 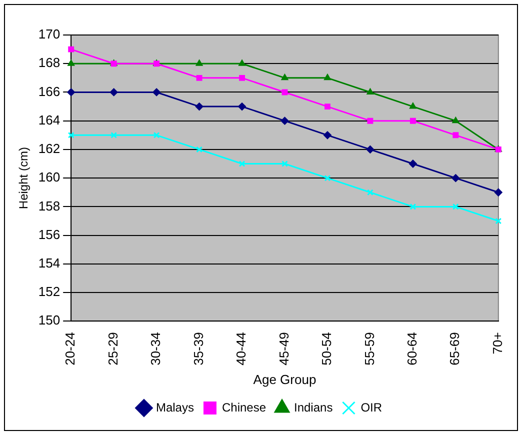 What do you see at coordinates (313, 407) in the screenshot?
I see `legend-label: Indians` at bounding box center [313, 407].